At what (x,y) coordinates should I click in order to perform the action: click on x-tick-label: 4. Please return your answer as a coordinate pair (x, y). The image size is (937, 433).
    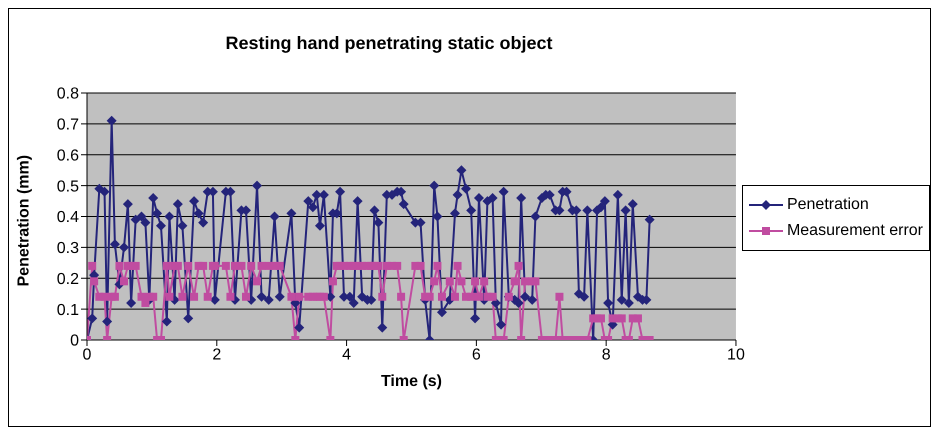
    Looking at the image, I should click on (347, 355).